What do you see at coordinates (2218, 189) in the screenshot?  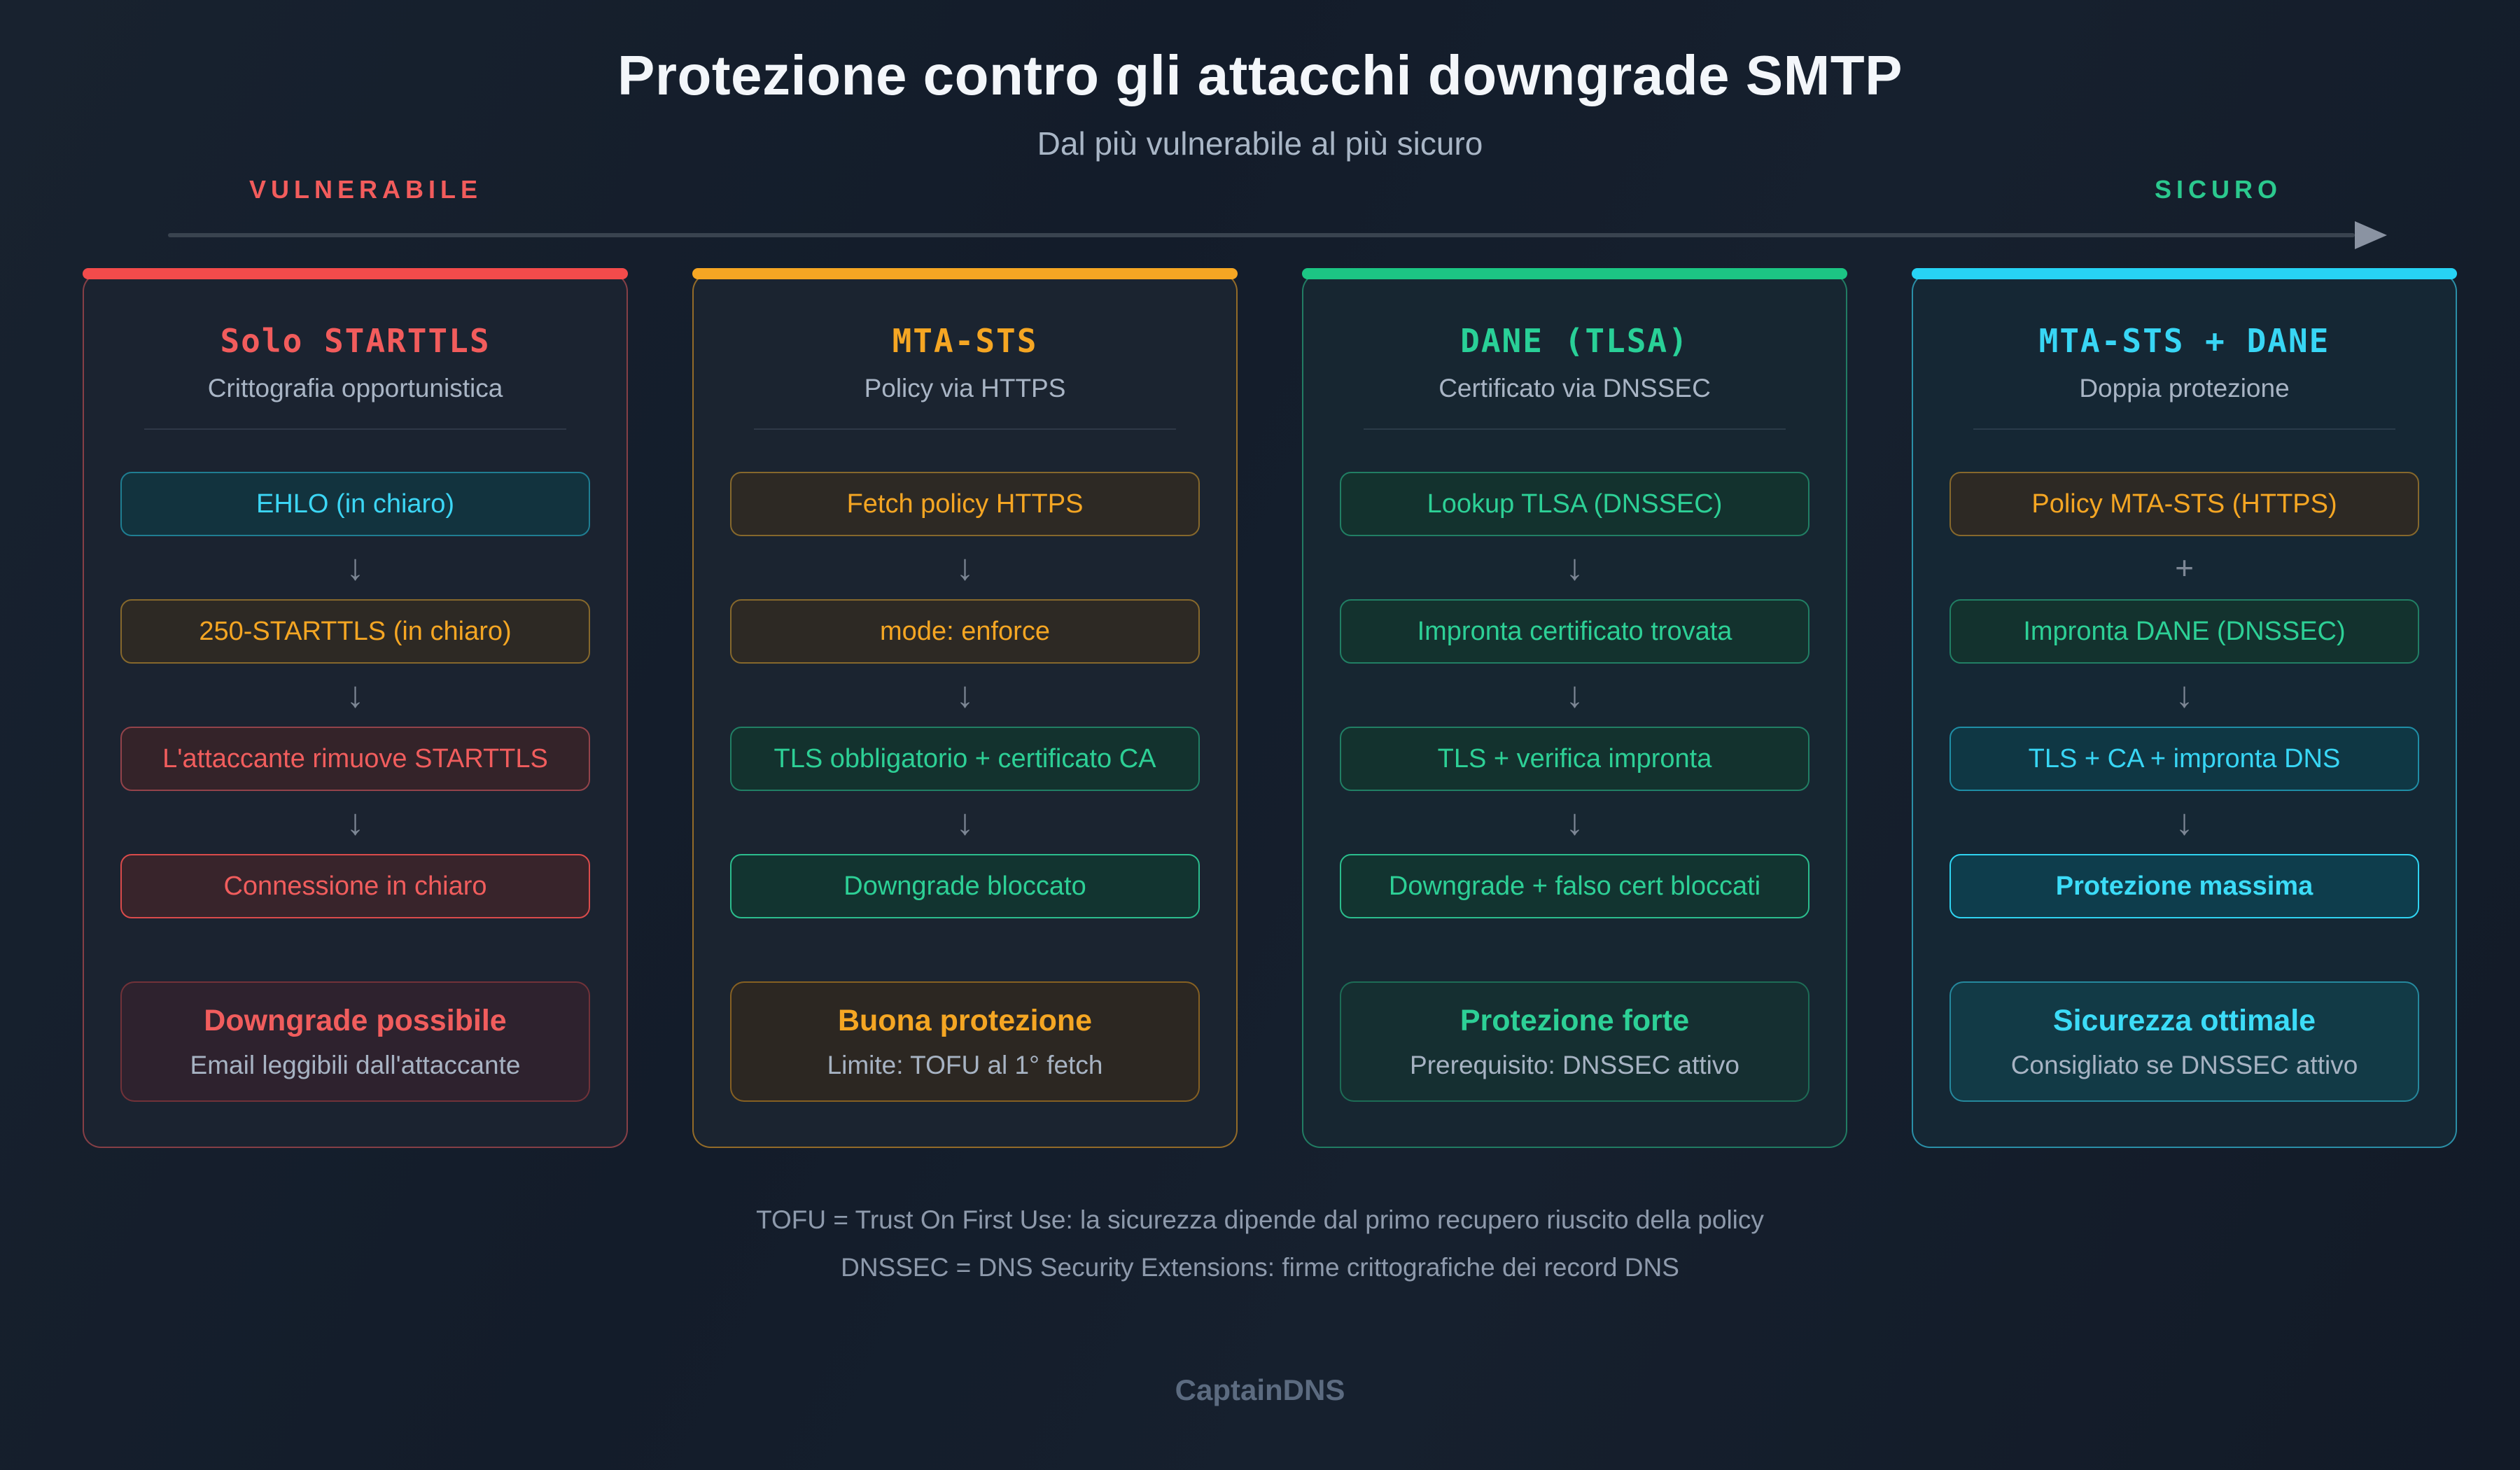 I see `axis-label-secure: SICURO` at bounding box center [2218, 189].